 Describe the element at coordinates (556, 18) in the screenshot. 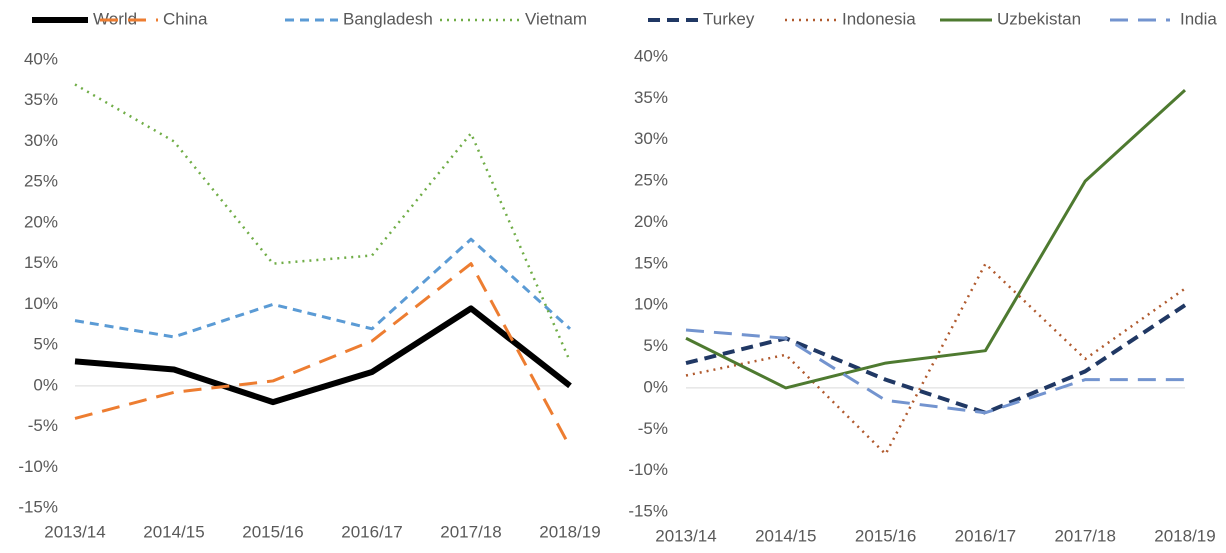

I see `legend-label: Vietnam` at that location.